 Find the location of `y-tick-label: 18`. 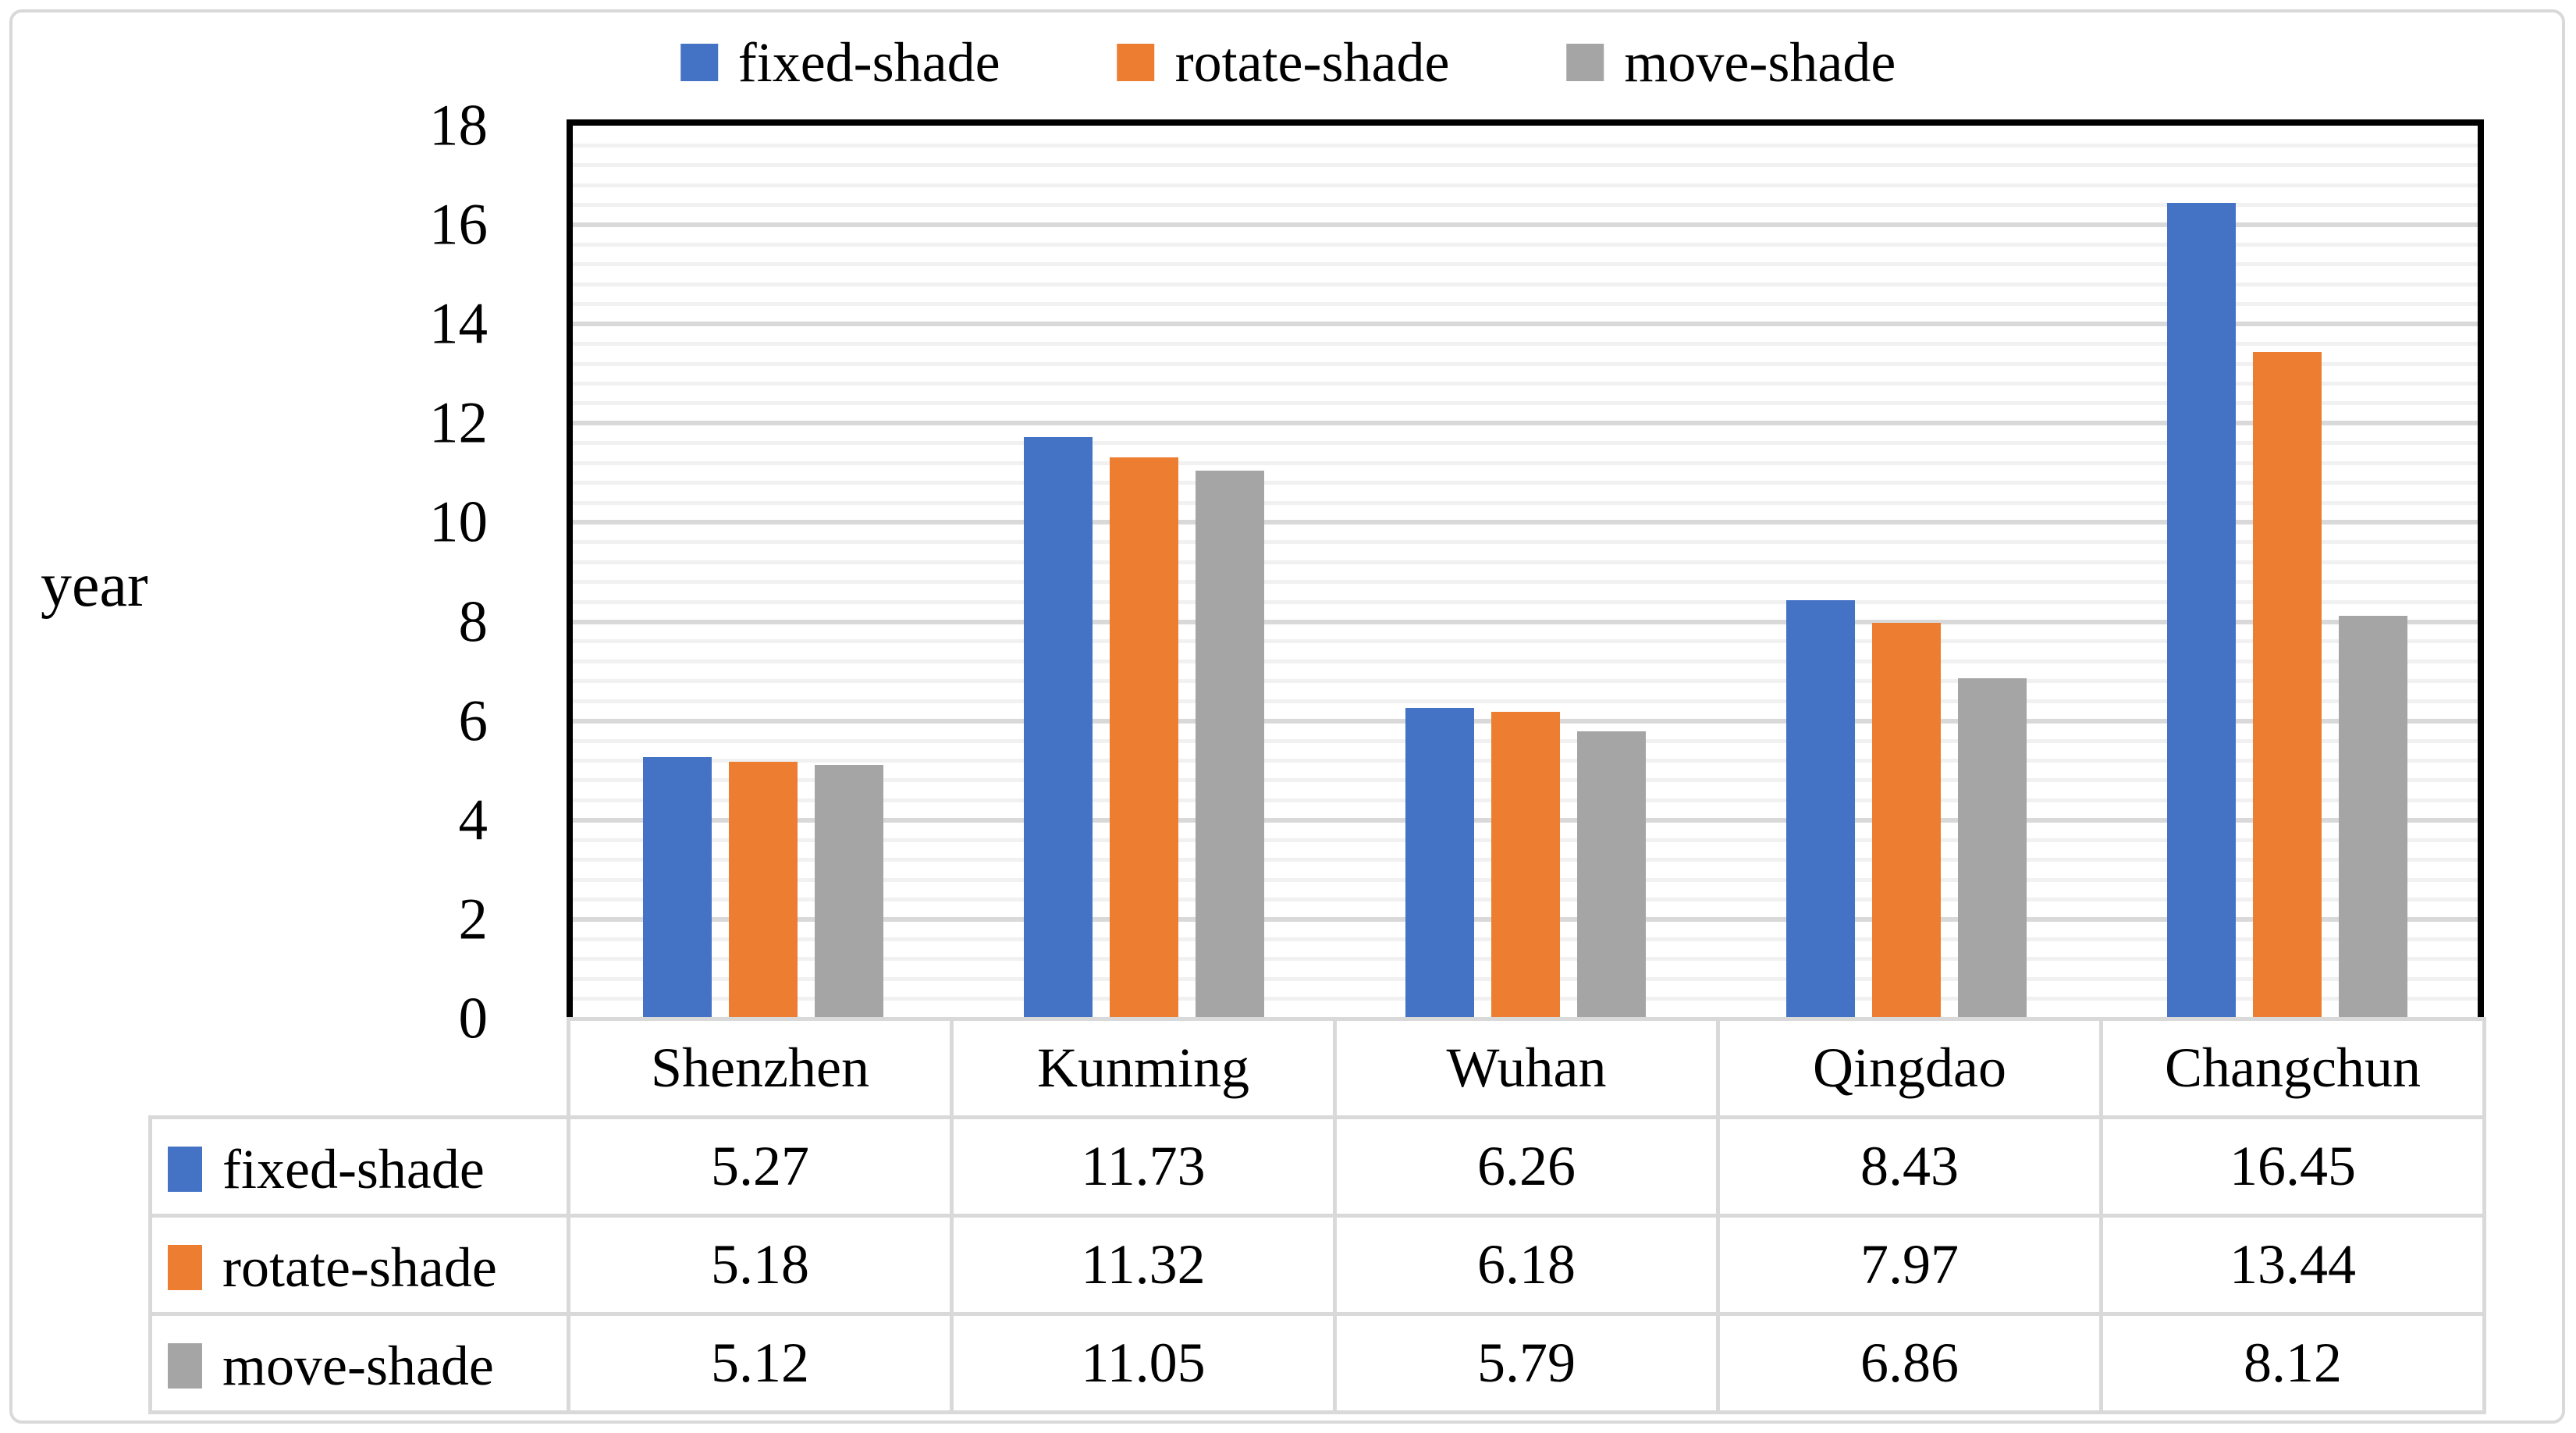

y-tick-label: 18 is located at coordinates (458, 125).